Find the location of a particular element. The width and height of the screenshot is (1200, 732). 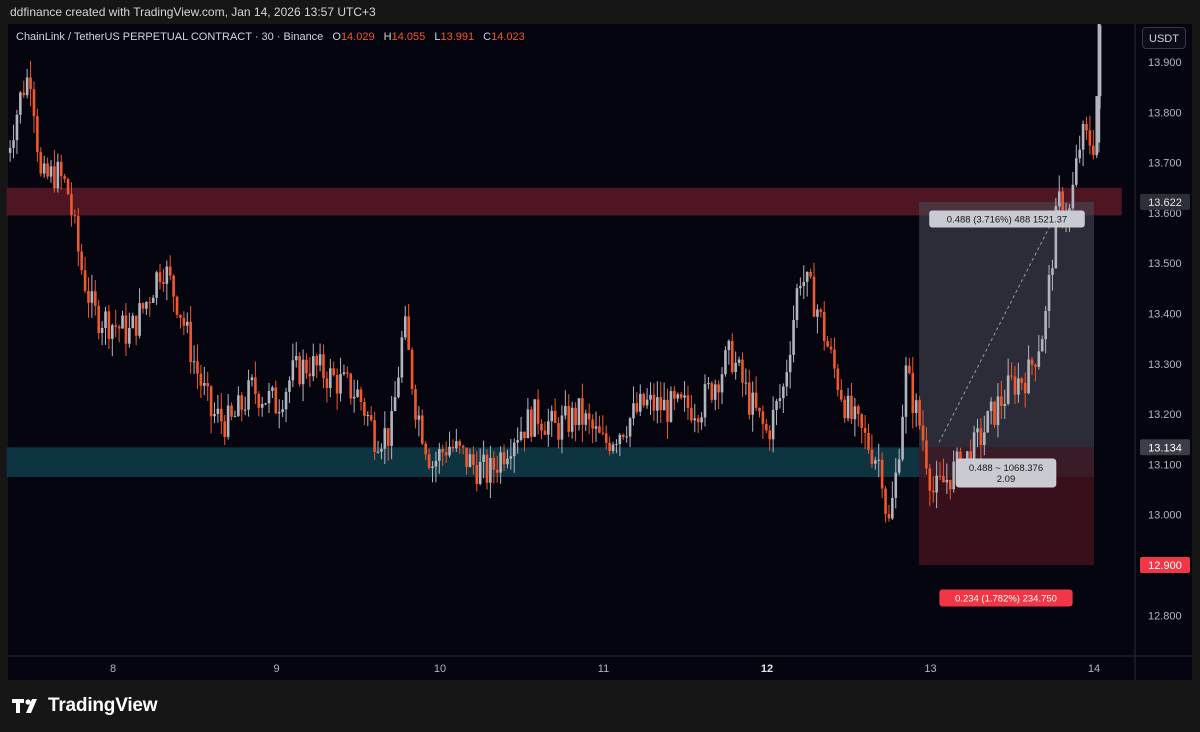

time-tick-label: 9 is located at coordinates (276, 669).